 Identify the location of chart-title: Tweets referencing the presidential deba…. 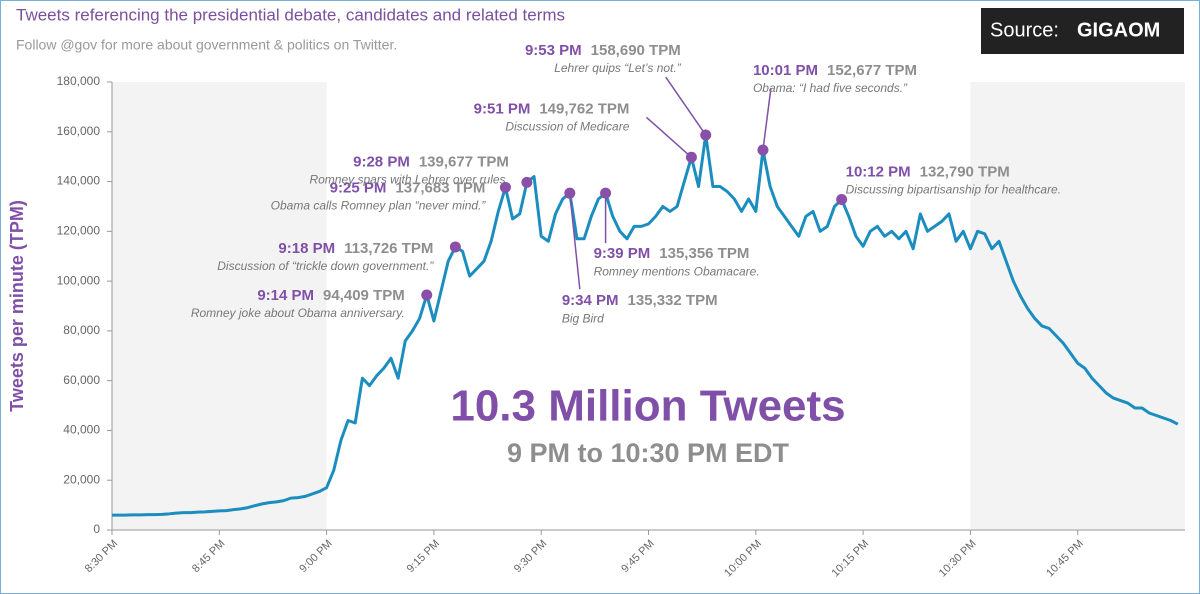
(290, 14).